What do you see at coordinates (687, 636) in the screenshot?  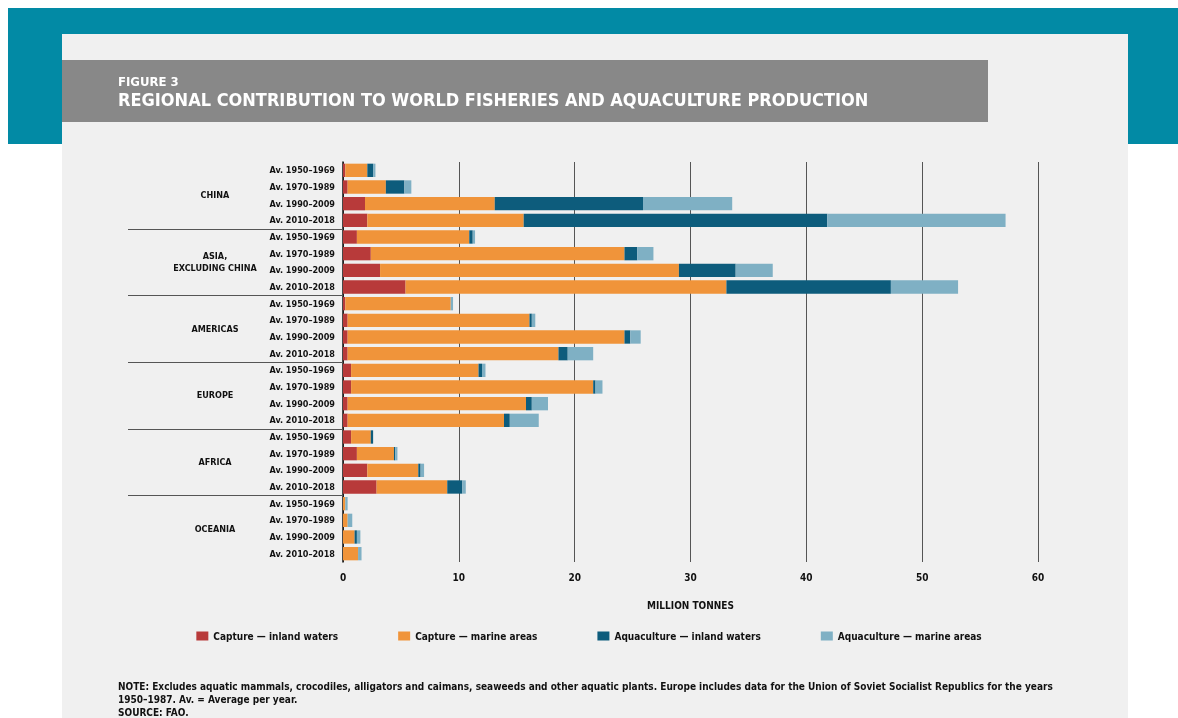 I see `legend-label: Aquaculture — inland waters` at bounding box center [687, 636].